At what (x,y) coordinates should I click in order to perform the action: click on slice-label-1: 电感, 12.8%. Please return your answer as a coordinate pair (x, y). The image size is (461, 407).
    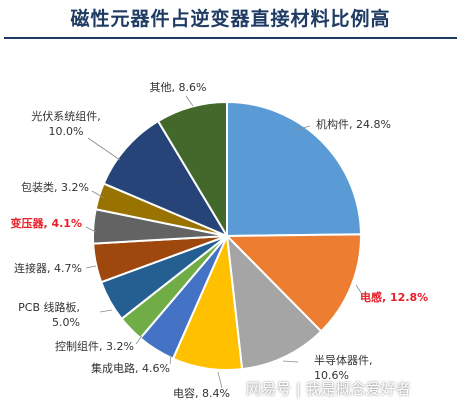
    Looking at the image, I should click on (394, 297).